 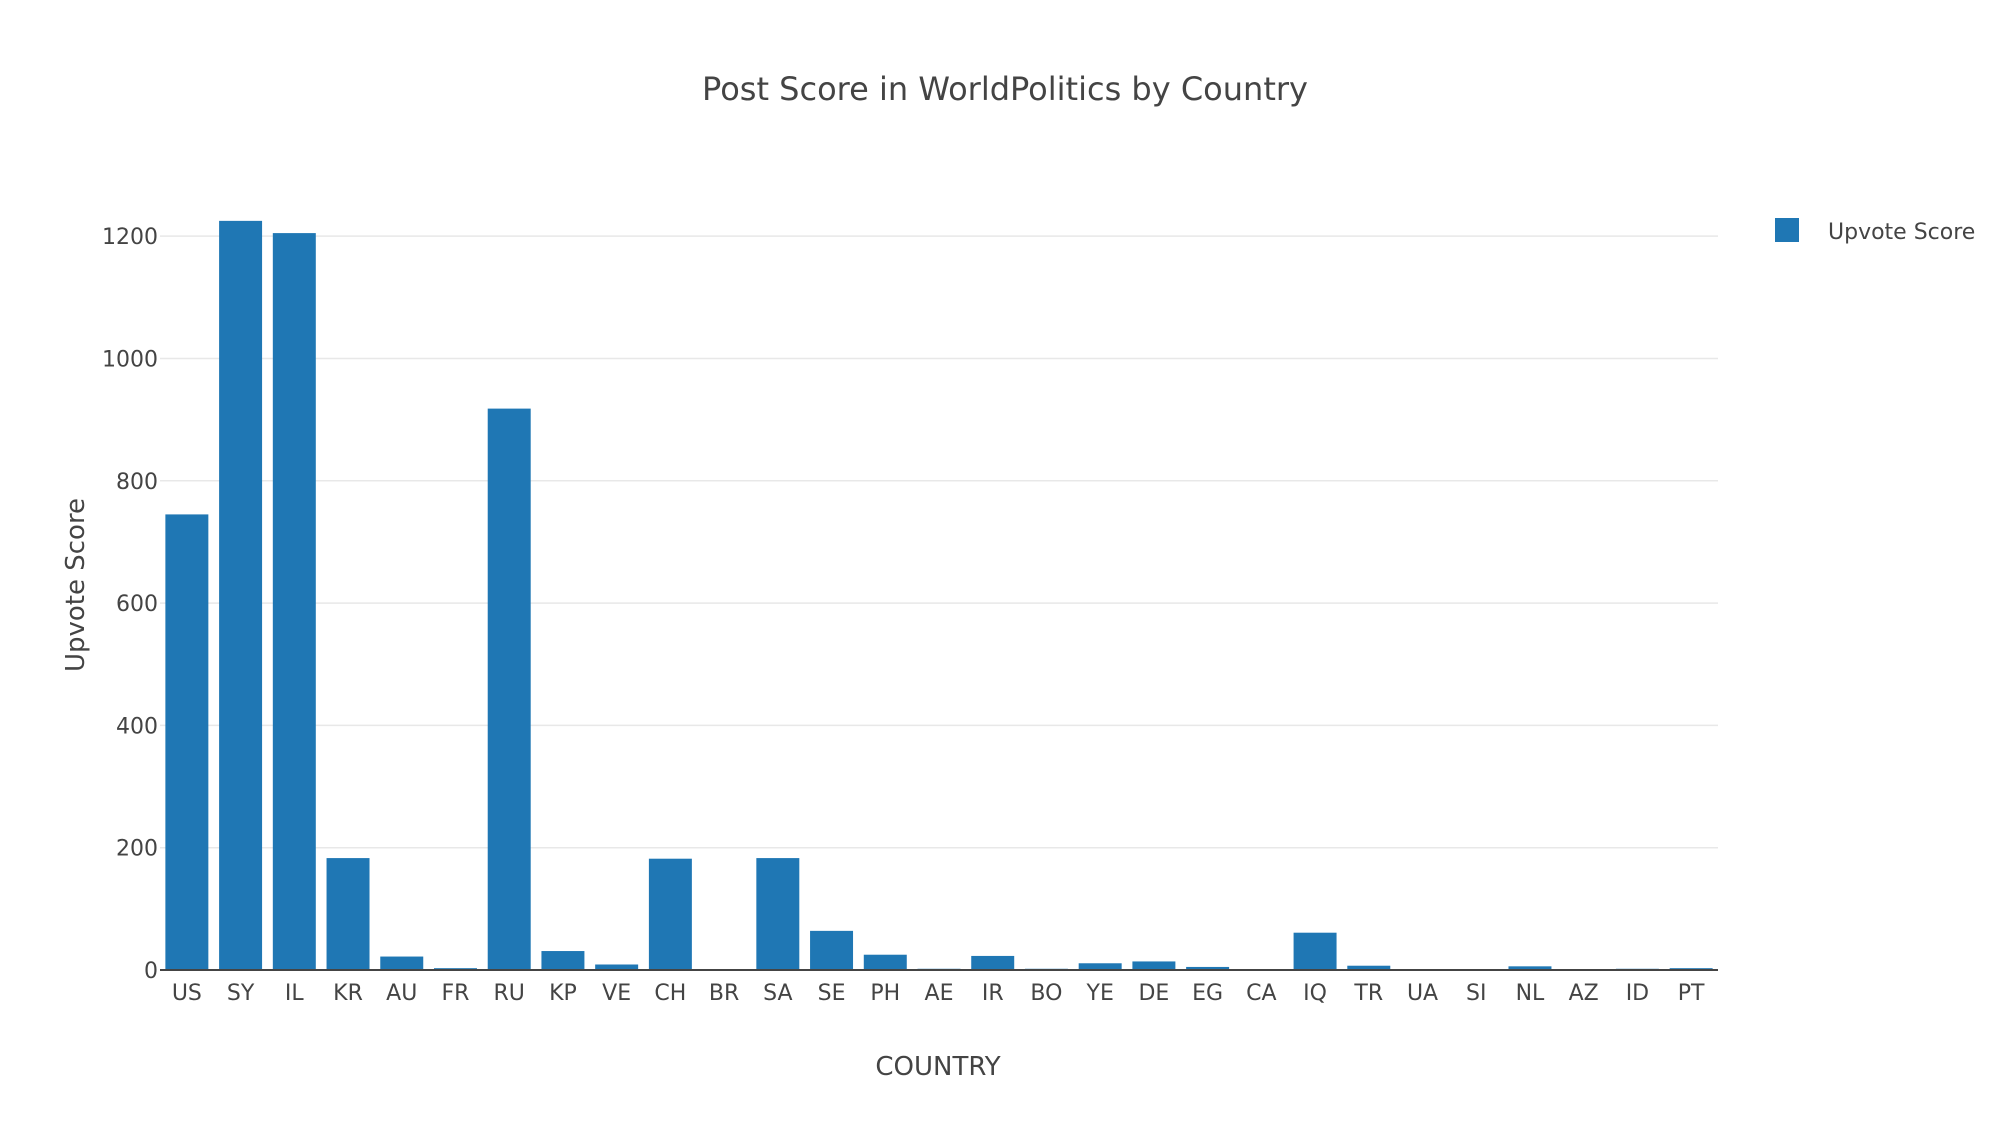 I want to click on y-tick-label: 1200, so click(x=130, y=237).